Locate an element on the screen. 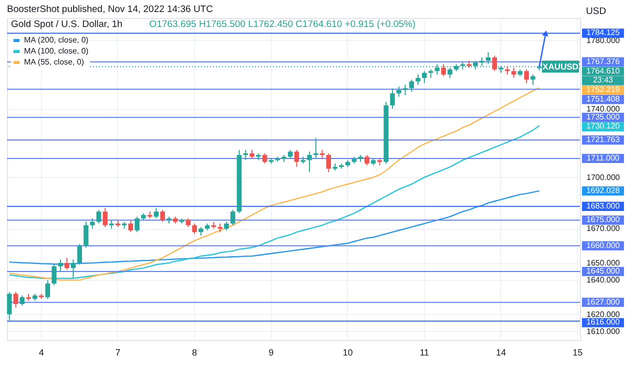 This screenshot has height=382, width=625. text: 1692.028 is located at coordinates (603, 190).